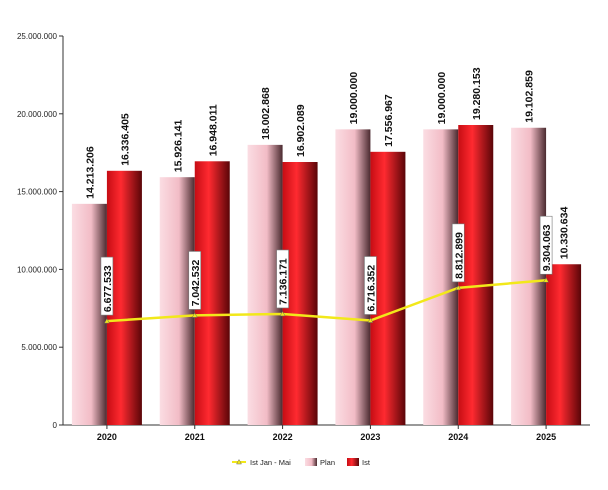  I want to click on legend-swatch-plan, so click(311, 462).